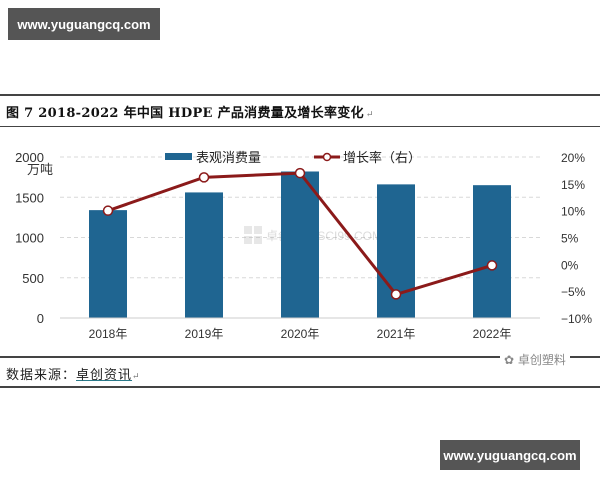  I want to click on left-tick-label: 2000, so click(29, 157).